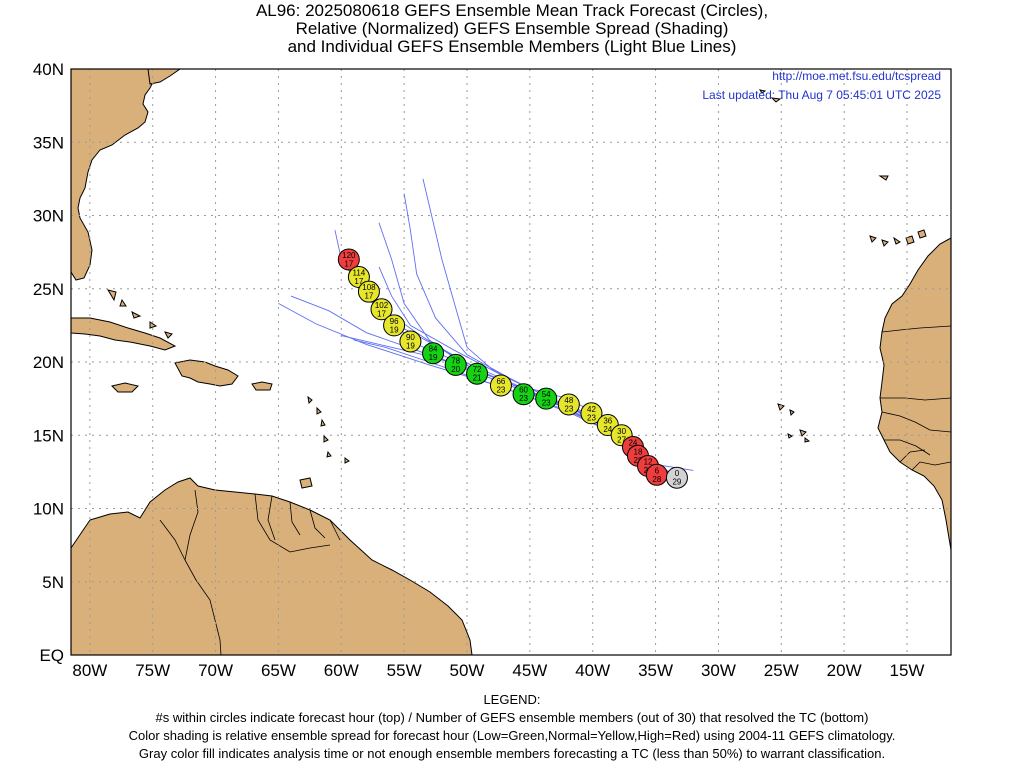 The height and width of the screenshot is (768, 1024). Describe the element at coordinates (718, 670) in the screenshot. I see `lon-tick-label: 30W` at that location.